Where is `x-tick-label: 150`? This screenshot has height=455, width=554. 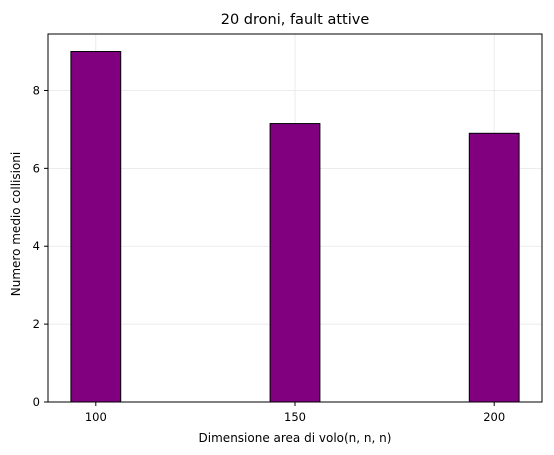
x-tick-label: 150 is located at coordinates (295, 417).